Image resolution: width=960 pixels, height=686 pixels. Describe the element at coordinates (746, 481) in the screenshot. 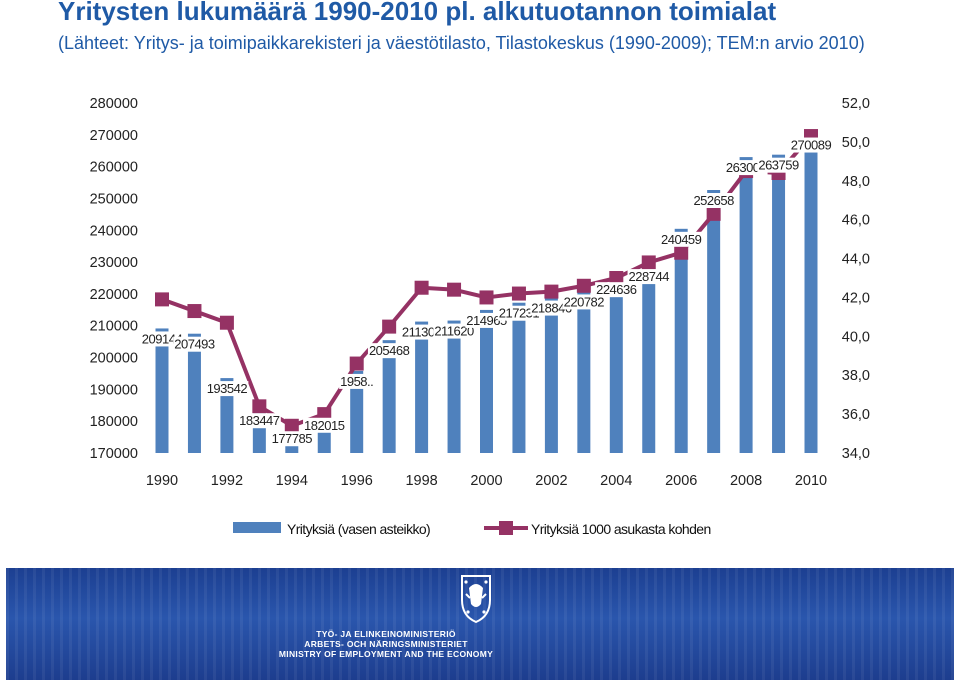

I see `x-tick-label: 2008` at that location.